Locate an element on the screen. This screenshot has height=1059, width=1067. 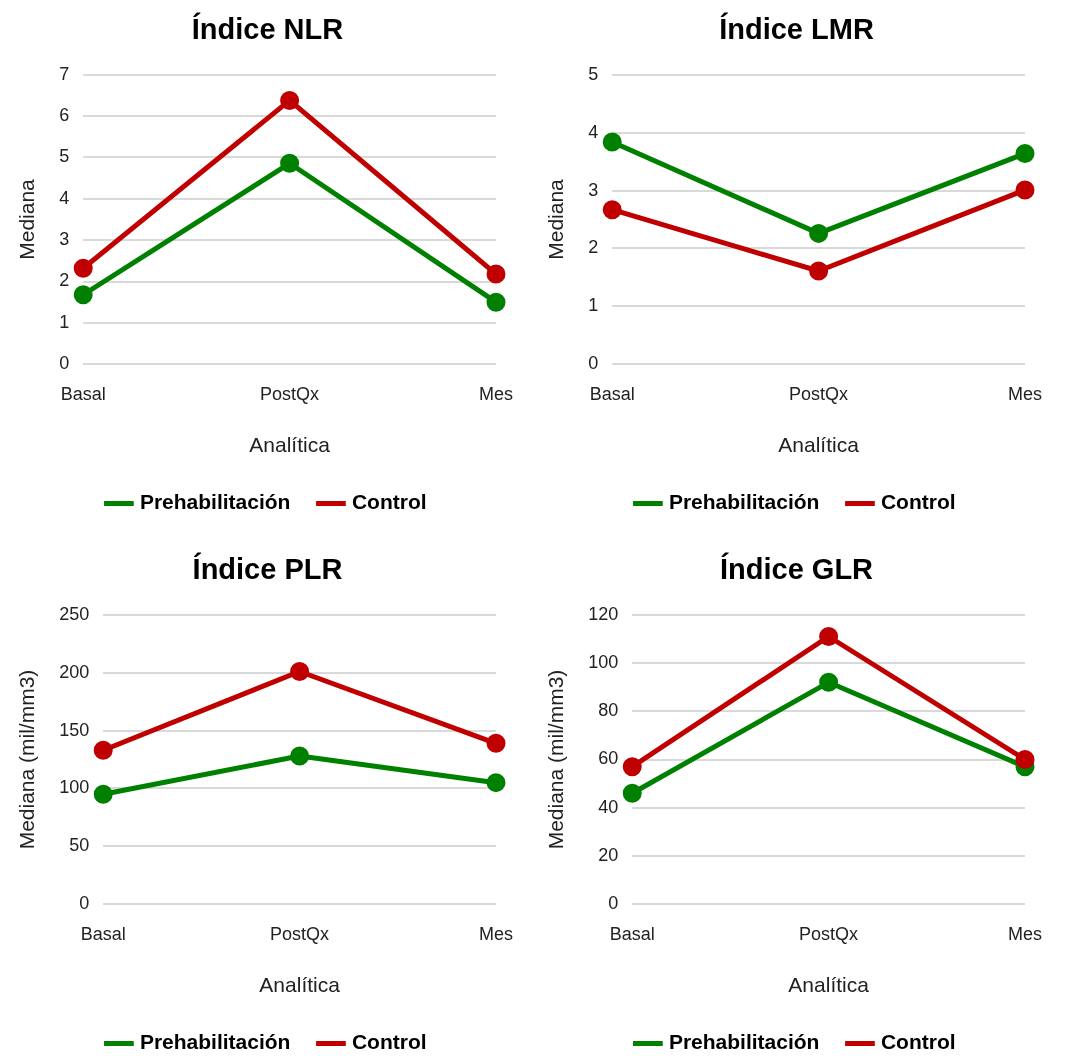
y-tick-label: 200 is located at coordinates (74, 671).